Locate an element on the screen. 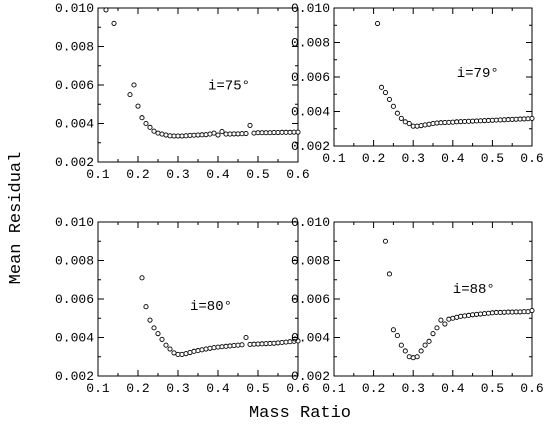  x-axis-title: Mass Ratio is located at coordinates (300, 413).